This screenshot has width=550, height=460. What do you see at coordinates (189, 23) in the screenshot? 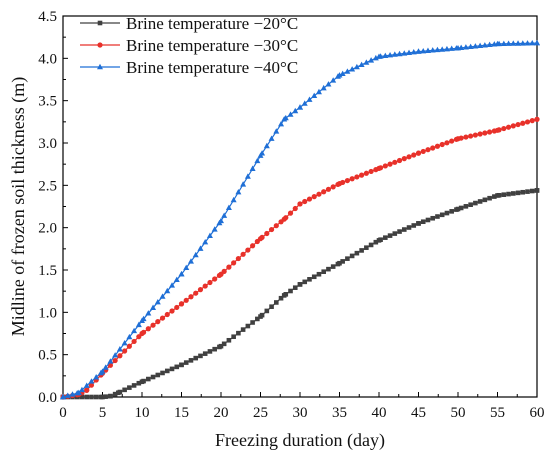
I see `legend-item-20: Brine temperature −20°C` at bounding box center [189, 23].